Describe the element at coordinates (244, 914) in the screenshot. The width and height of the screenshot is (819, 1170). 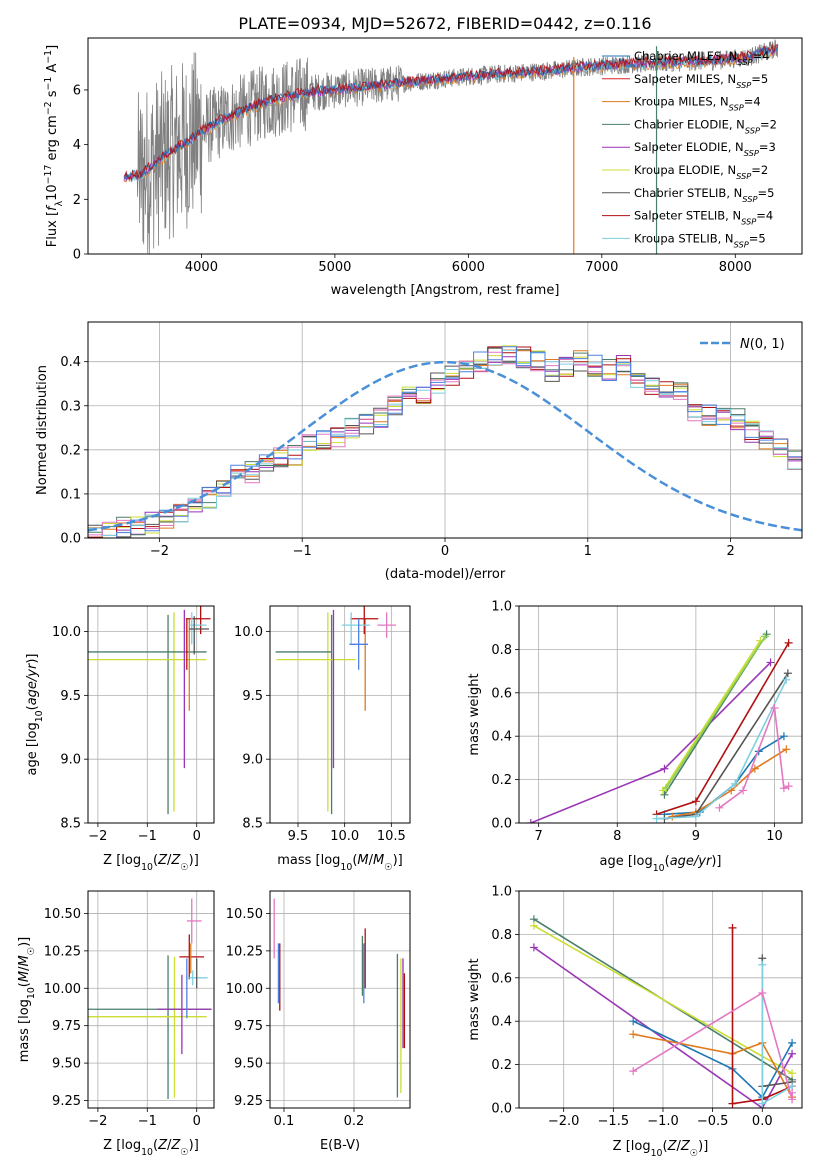
I see `y-tick-label: 10.50` at that location.